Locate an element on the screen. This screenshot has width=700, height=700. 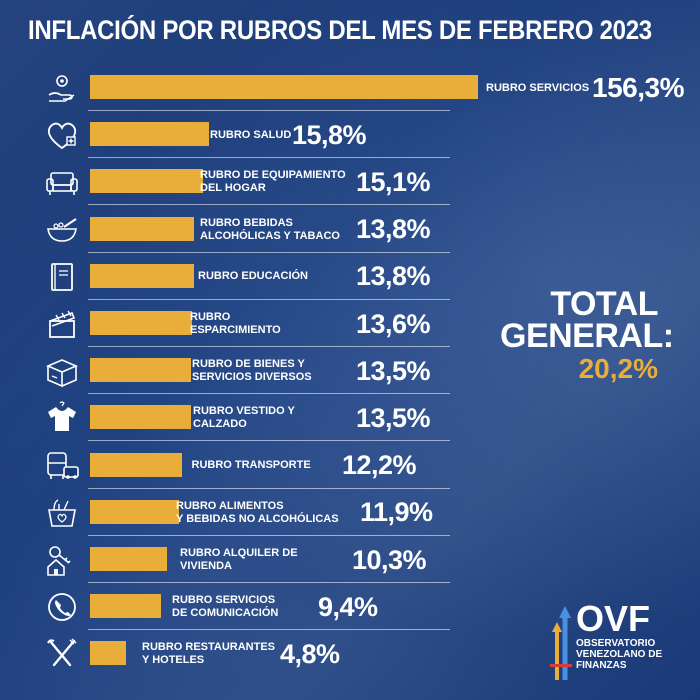
sofa-icon is located at coordinates (62, 182).